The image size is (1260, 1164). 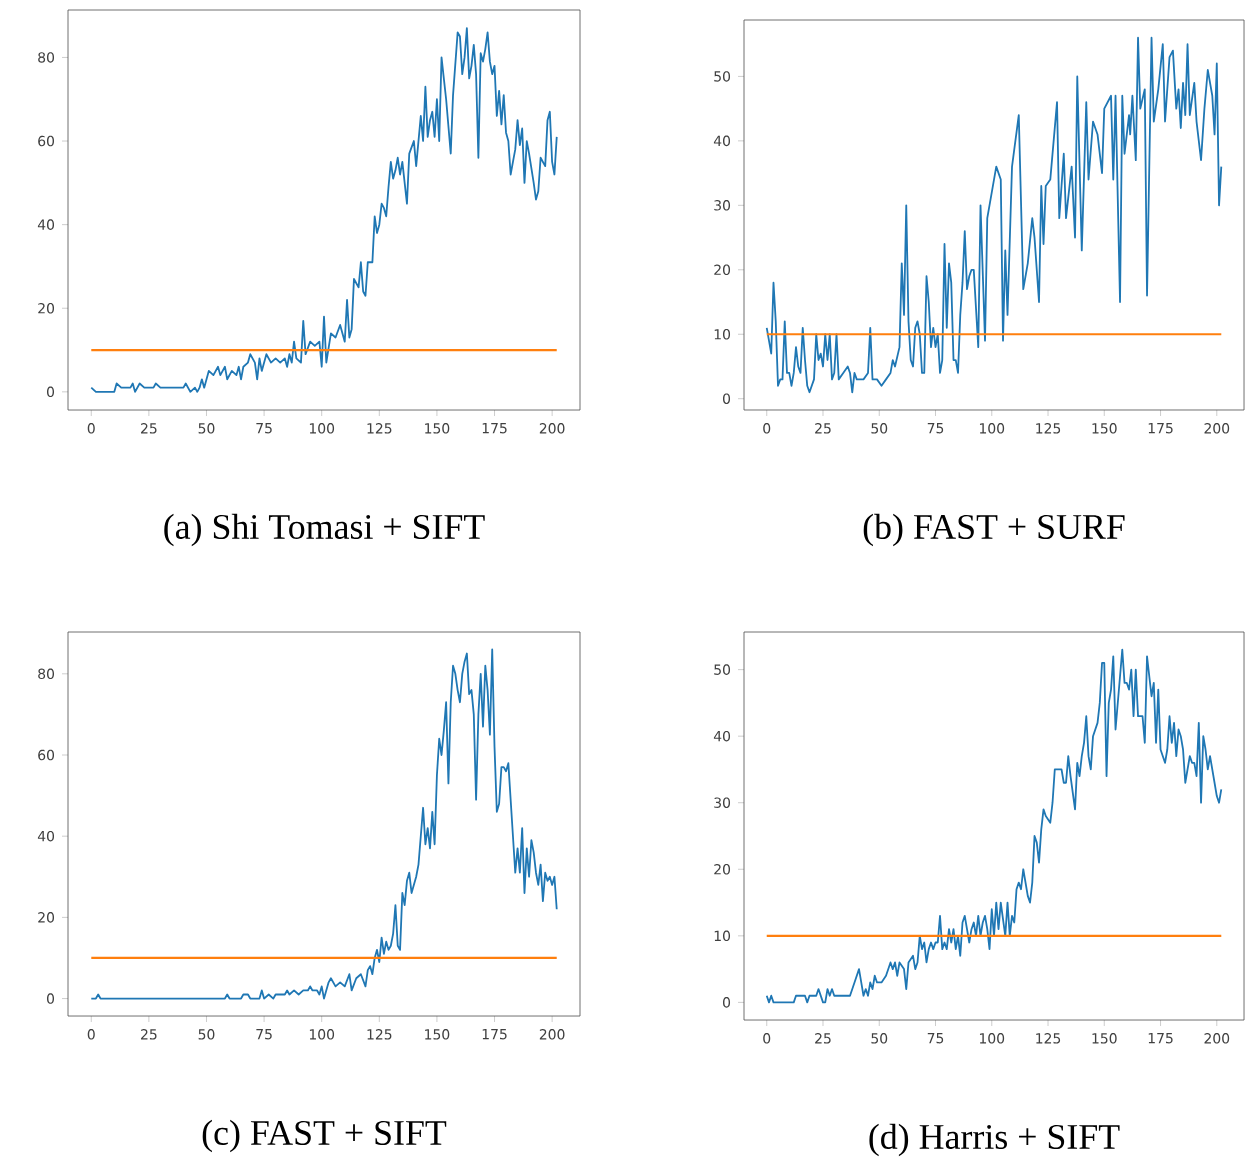 What do you see at coordinates (994, 1140) in the screenshot?
I see `text: (d) Harris + SIFT` at bounding box center [994, 1140].